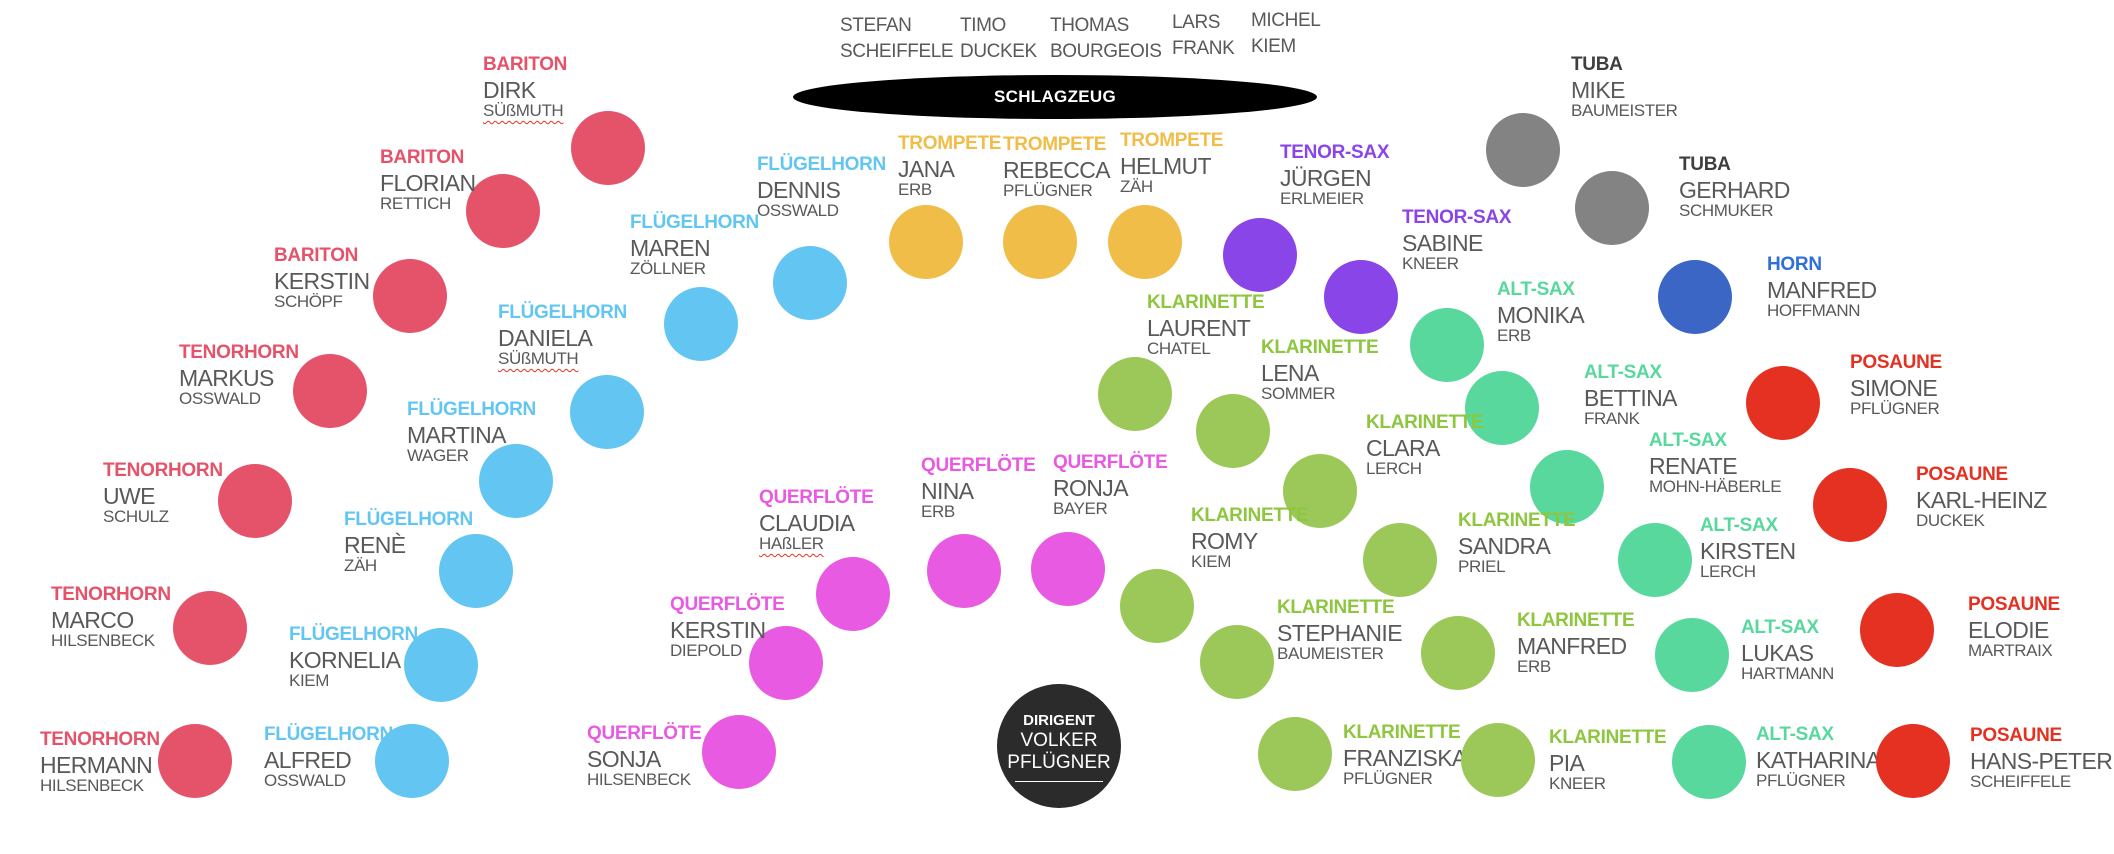 This screenshot has height=854, width=2114. I want to click on percussion-player-lars-frank: LARS FRANK, so click(1203, 36).